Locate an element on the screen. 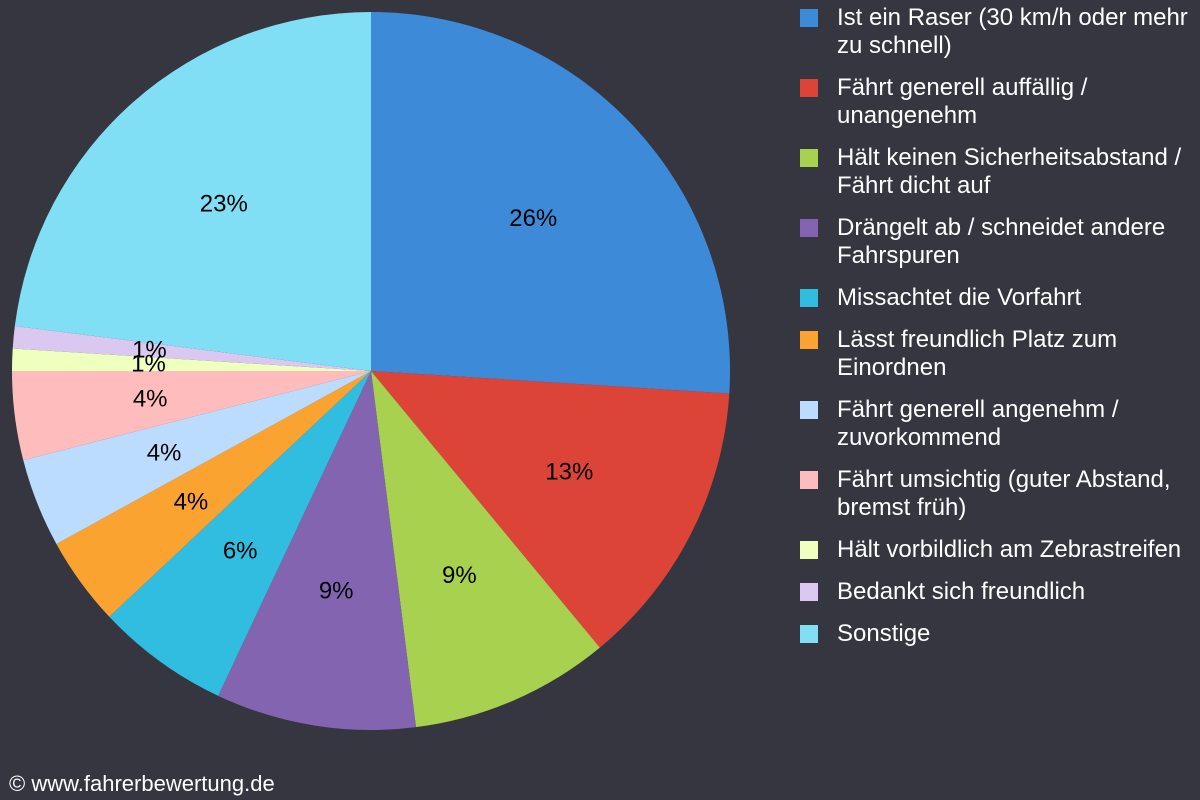 Image resolution: width=1200 pixels, height=800 pixels. legend-label: Sonstige is located at coordinates (884, 633).